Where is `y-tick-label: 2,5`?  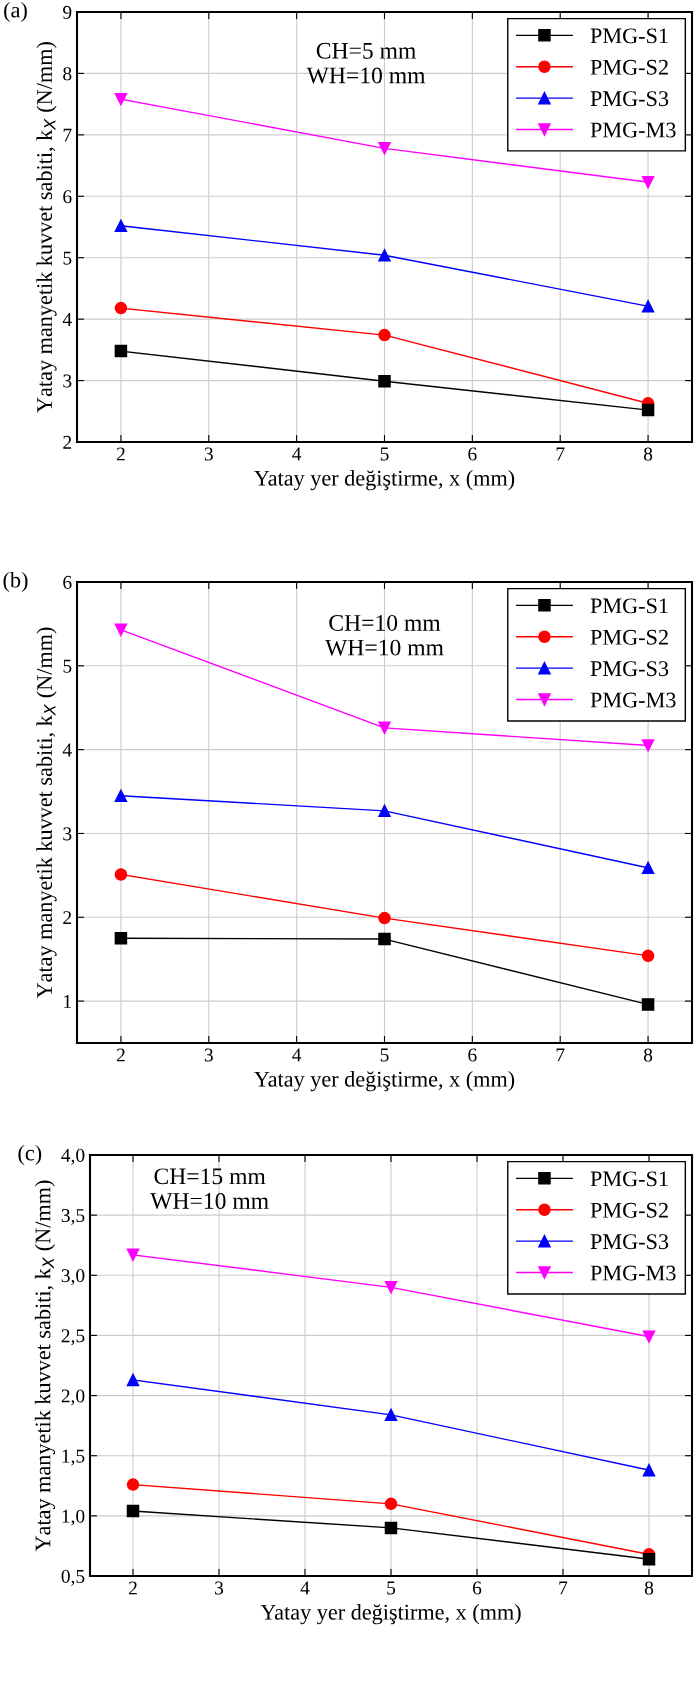
y-tick-label: 2,5 is located at coordinates (73, 1337).